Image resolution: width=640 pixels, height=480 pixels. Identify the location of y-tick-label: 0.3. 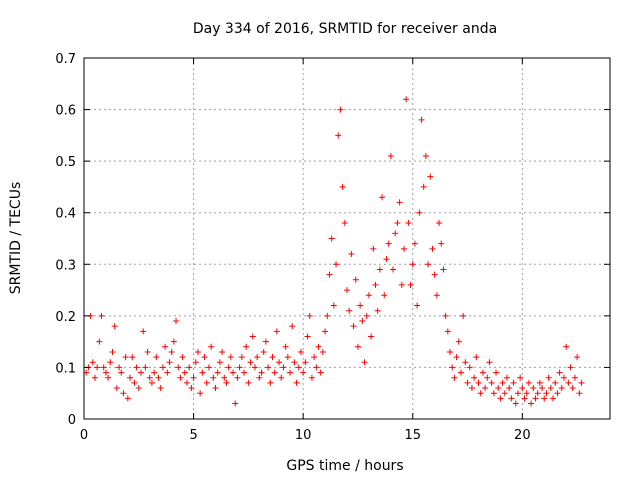
(65, 265).